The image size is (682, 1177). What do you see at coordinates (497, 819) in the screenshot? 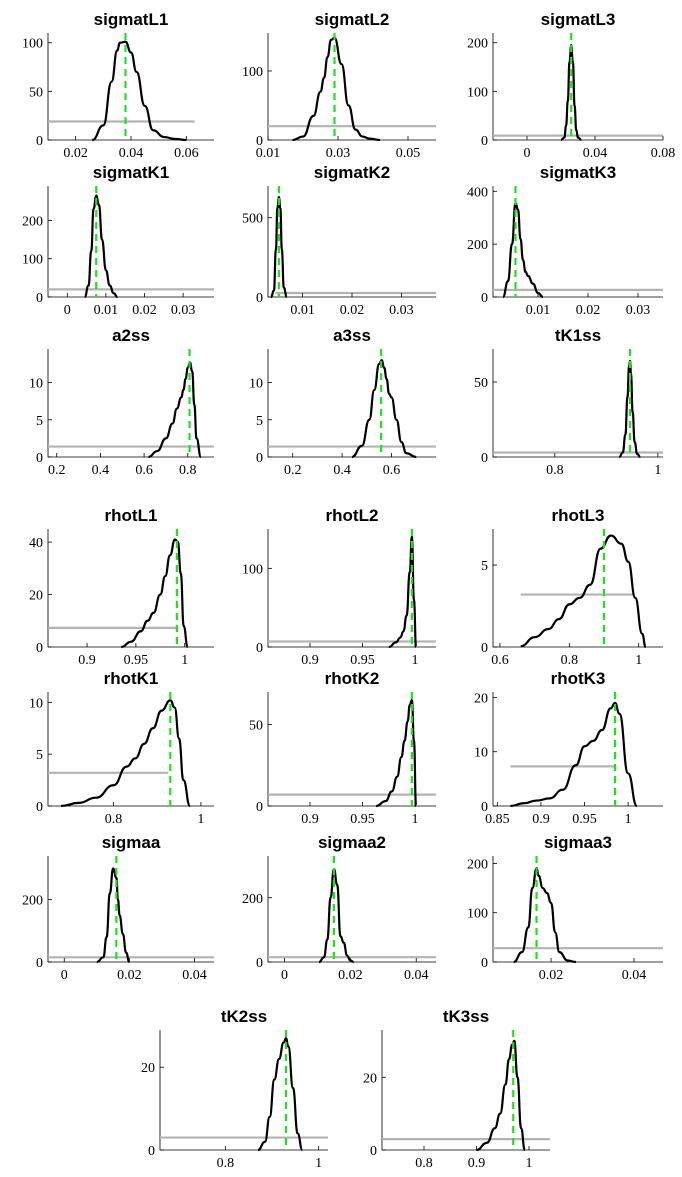
I see `x-tick-label: 0.85` at bounding box center [497, 819].